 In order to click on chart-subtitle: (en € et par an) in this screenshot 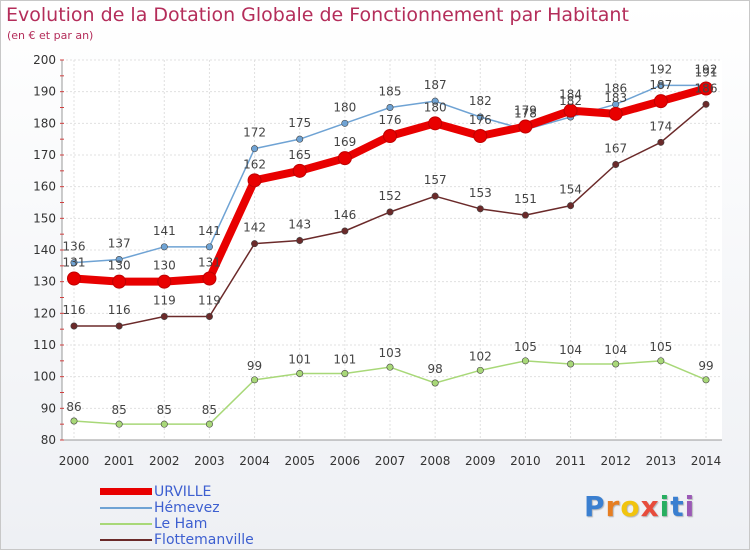, I will do `click(50, 35)`.